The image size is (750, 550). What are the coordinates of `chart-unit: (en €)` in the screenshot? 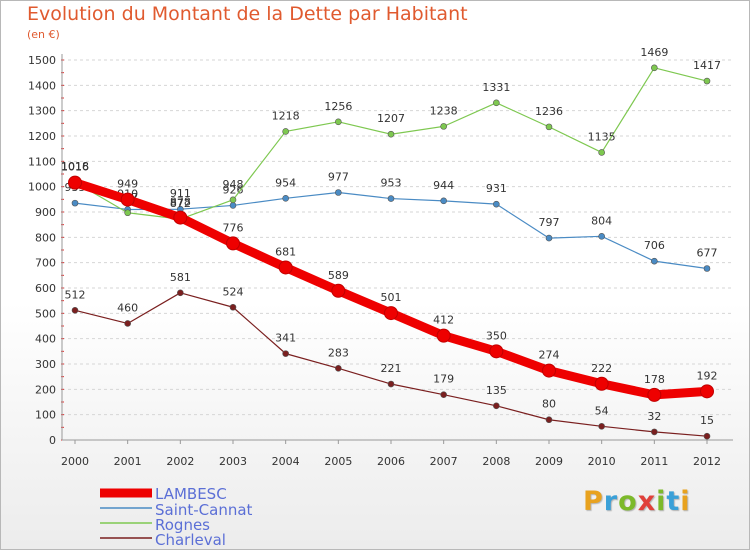 It's located at (43, 34).